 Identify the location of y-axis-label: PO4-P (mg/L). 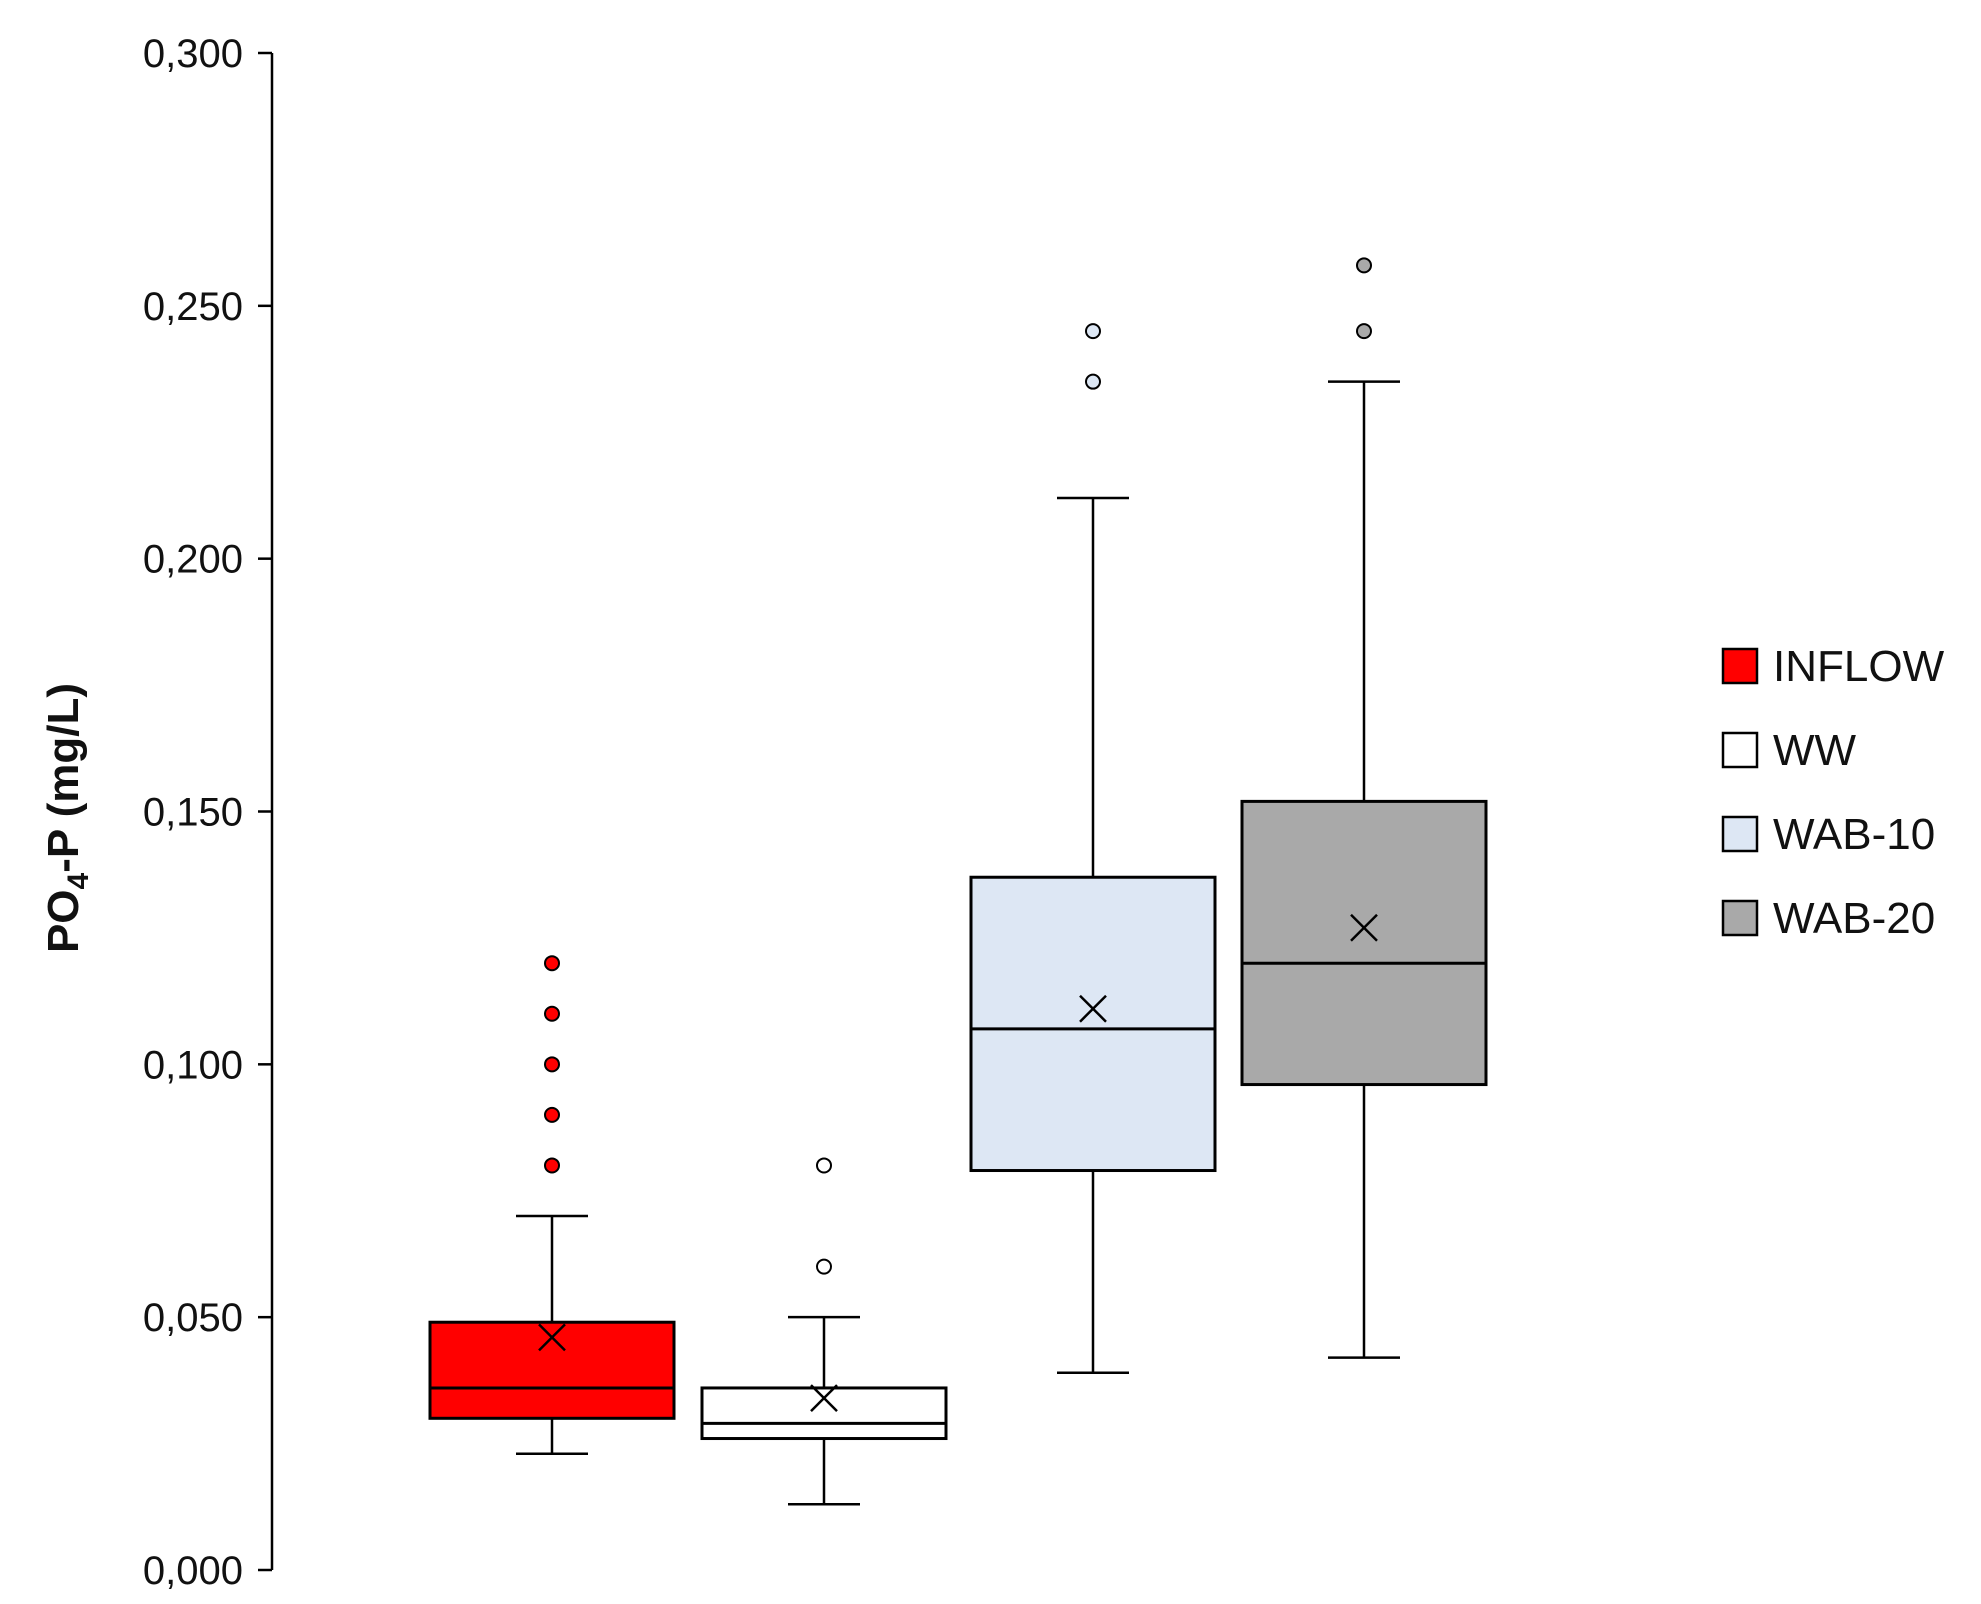
(67, 818).